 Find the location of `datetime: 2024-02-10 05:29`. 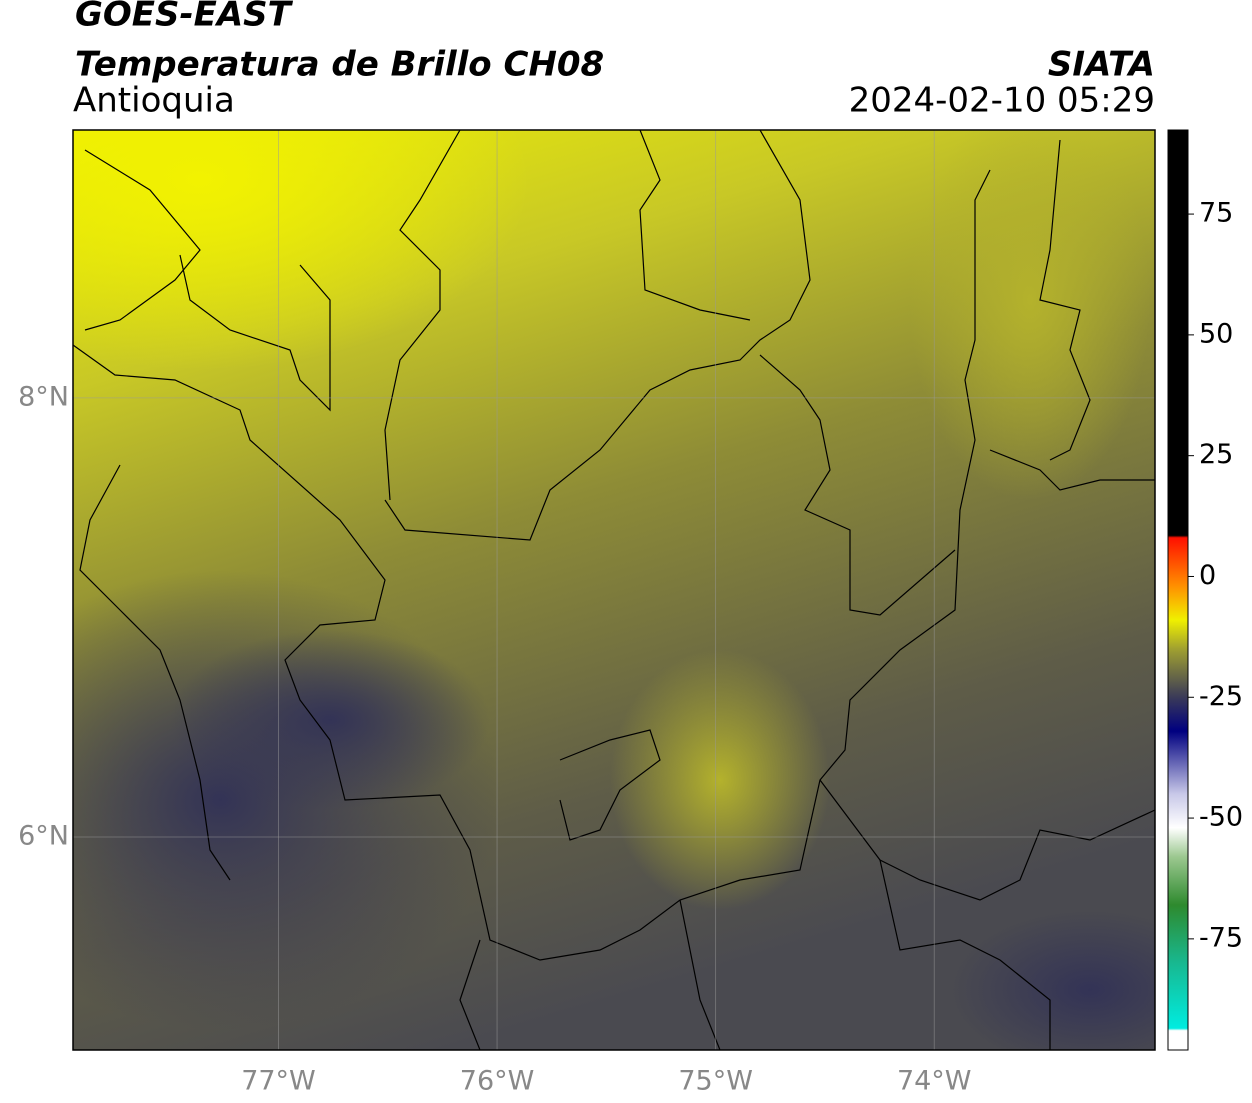

datetime: 2024-02-10 05:29 is located at coordinates (1002, 101).